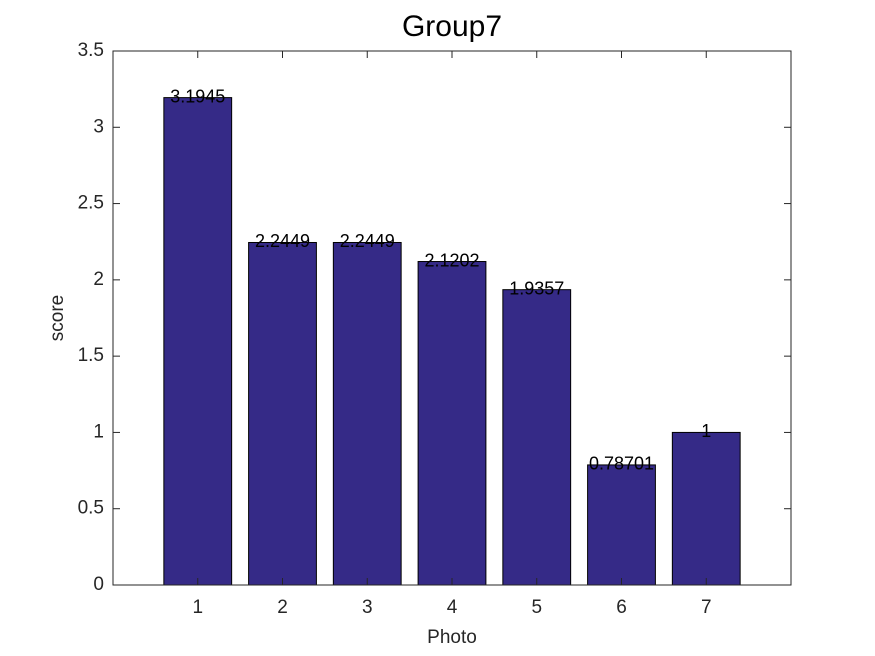 This screenshot has width=875, height=656. I want to click on x-tick-label: 3, so click(367, 607).